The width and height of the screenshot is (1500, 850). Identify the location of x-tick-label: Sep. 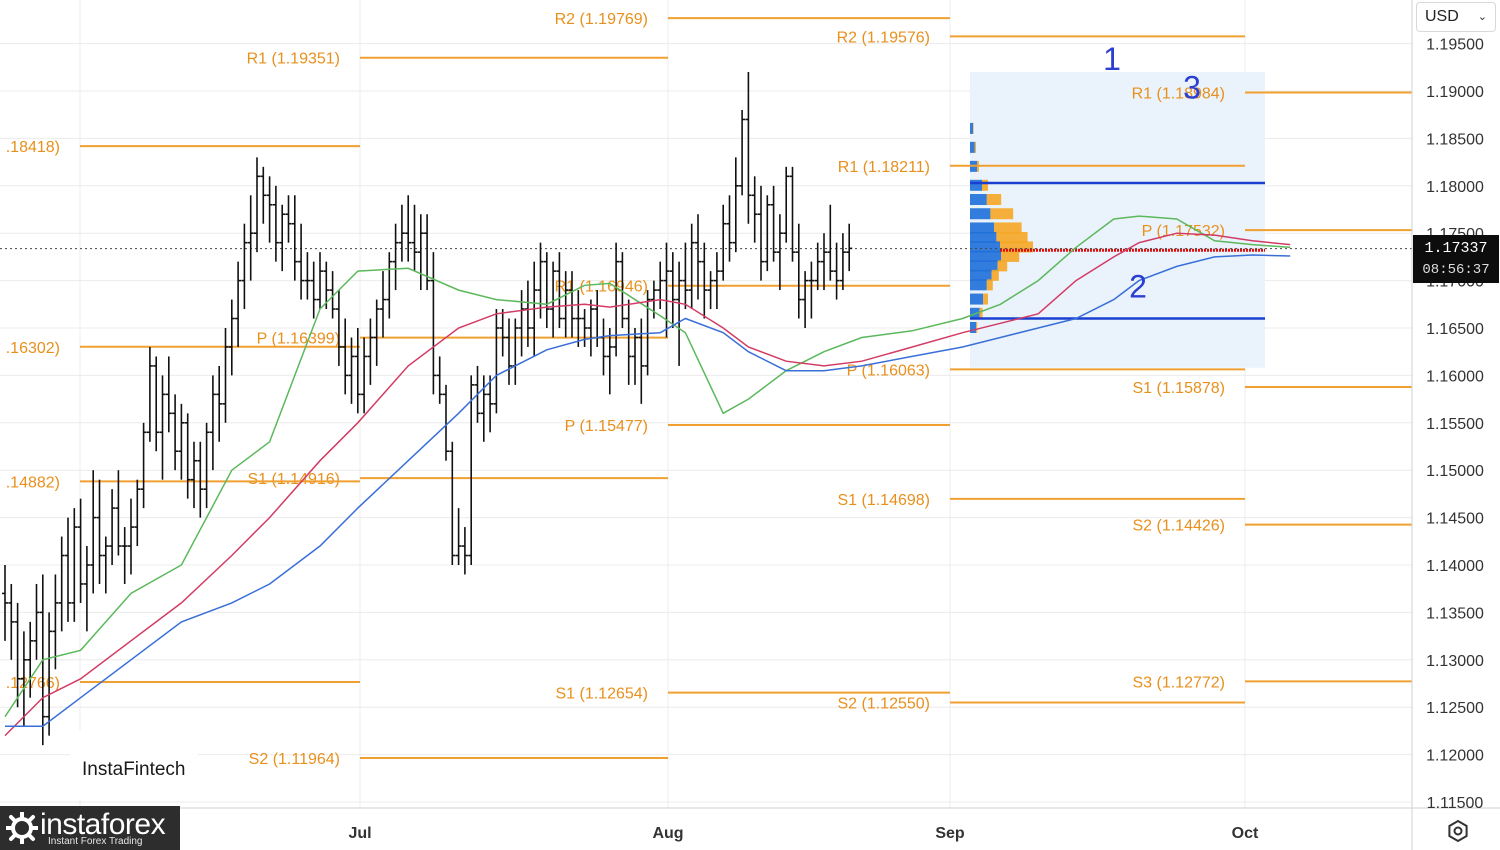
(950, 833).